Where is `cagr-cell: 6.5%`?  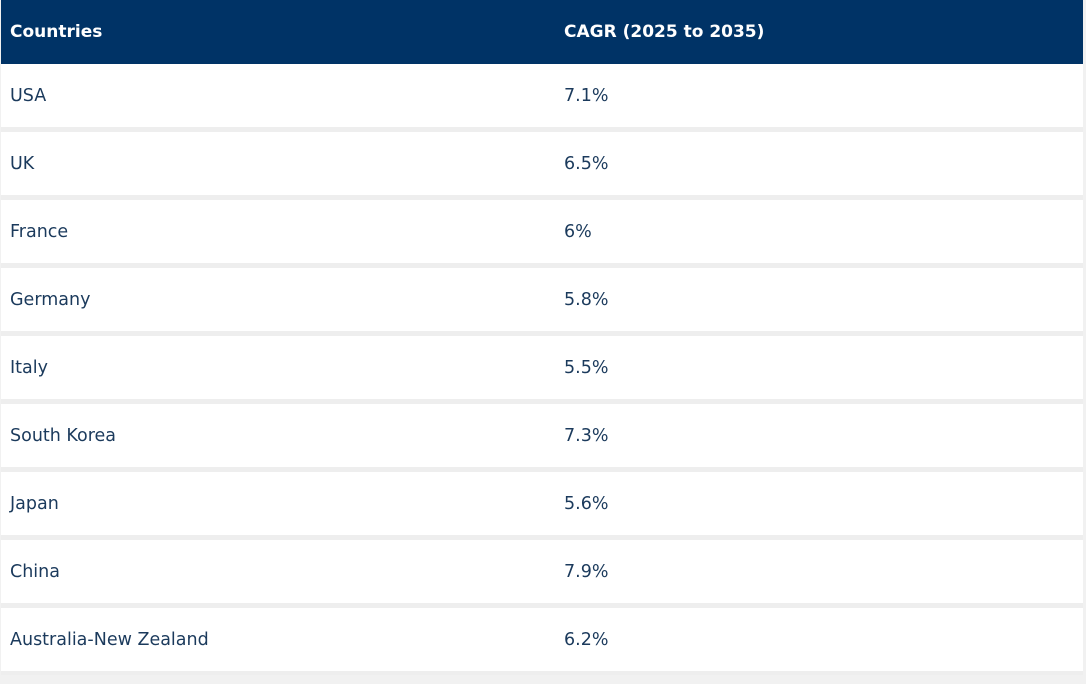
cagr-cell: 6.5% is located at coordinates (819, 166).